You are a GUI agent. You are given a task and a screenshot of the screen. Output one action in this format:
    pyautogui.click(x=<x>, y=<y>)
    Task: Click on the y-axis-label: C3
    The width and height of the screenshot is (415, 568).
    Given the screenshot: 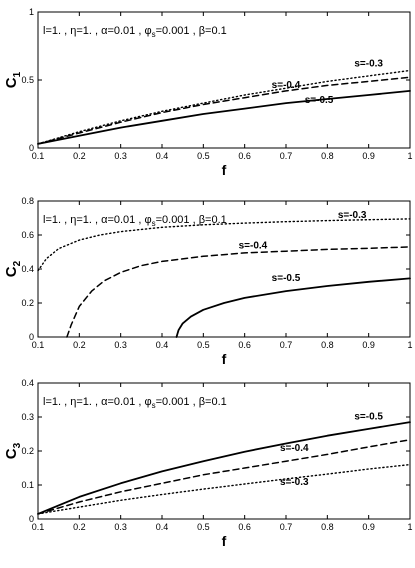 What is the action you would take?
    pyautogui.click(x=13, y=450)
    